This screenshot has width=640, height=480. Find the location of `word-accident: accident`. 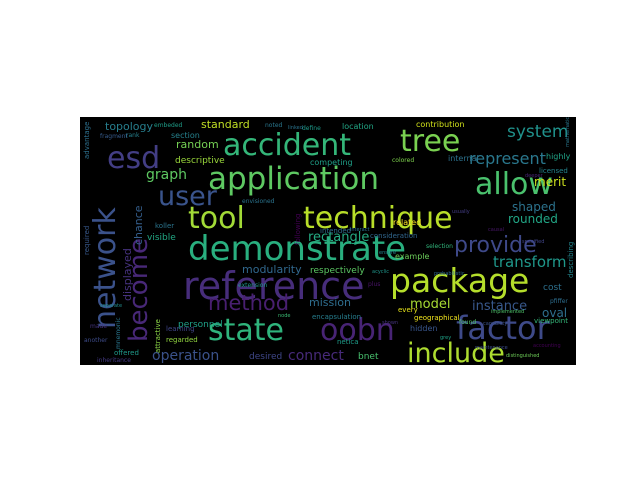

word-accident: accident is located at coordinates (287, 145).